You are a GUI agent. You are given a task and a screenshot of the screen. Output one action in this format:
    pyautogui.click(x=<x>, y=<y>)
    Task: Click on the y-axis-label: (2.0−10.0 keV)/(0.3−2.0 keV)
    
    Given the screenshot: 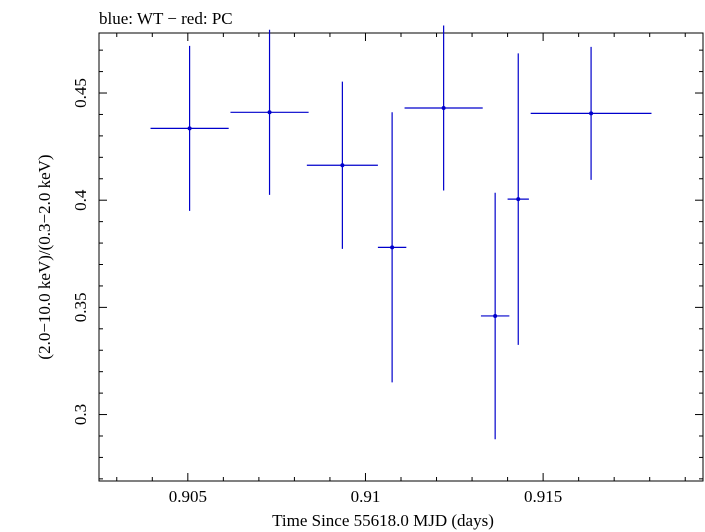 What is the action you would take?
    pyautogui.click(x=44, y=256)
    